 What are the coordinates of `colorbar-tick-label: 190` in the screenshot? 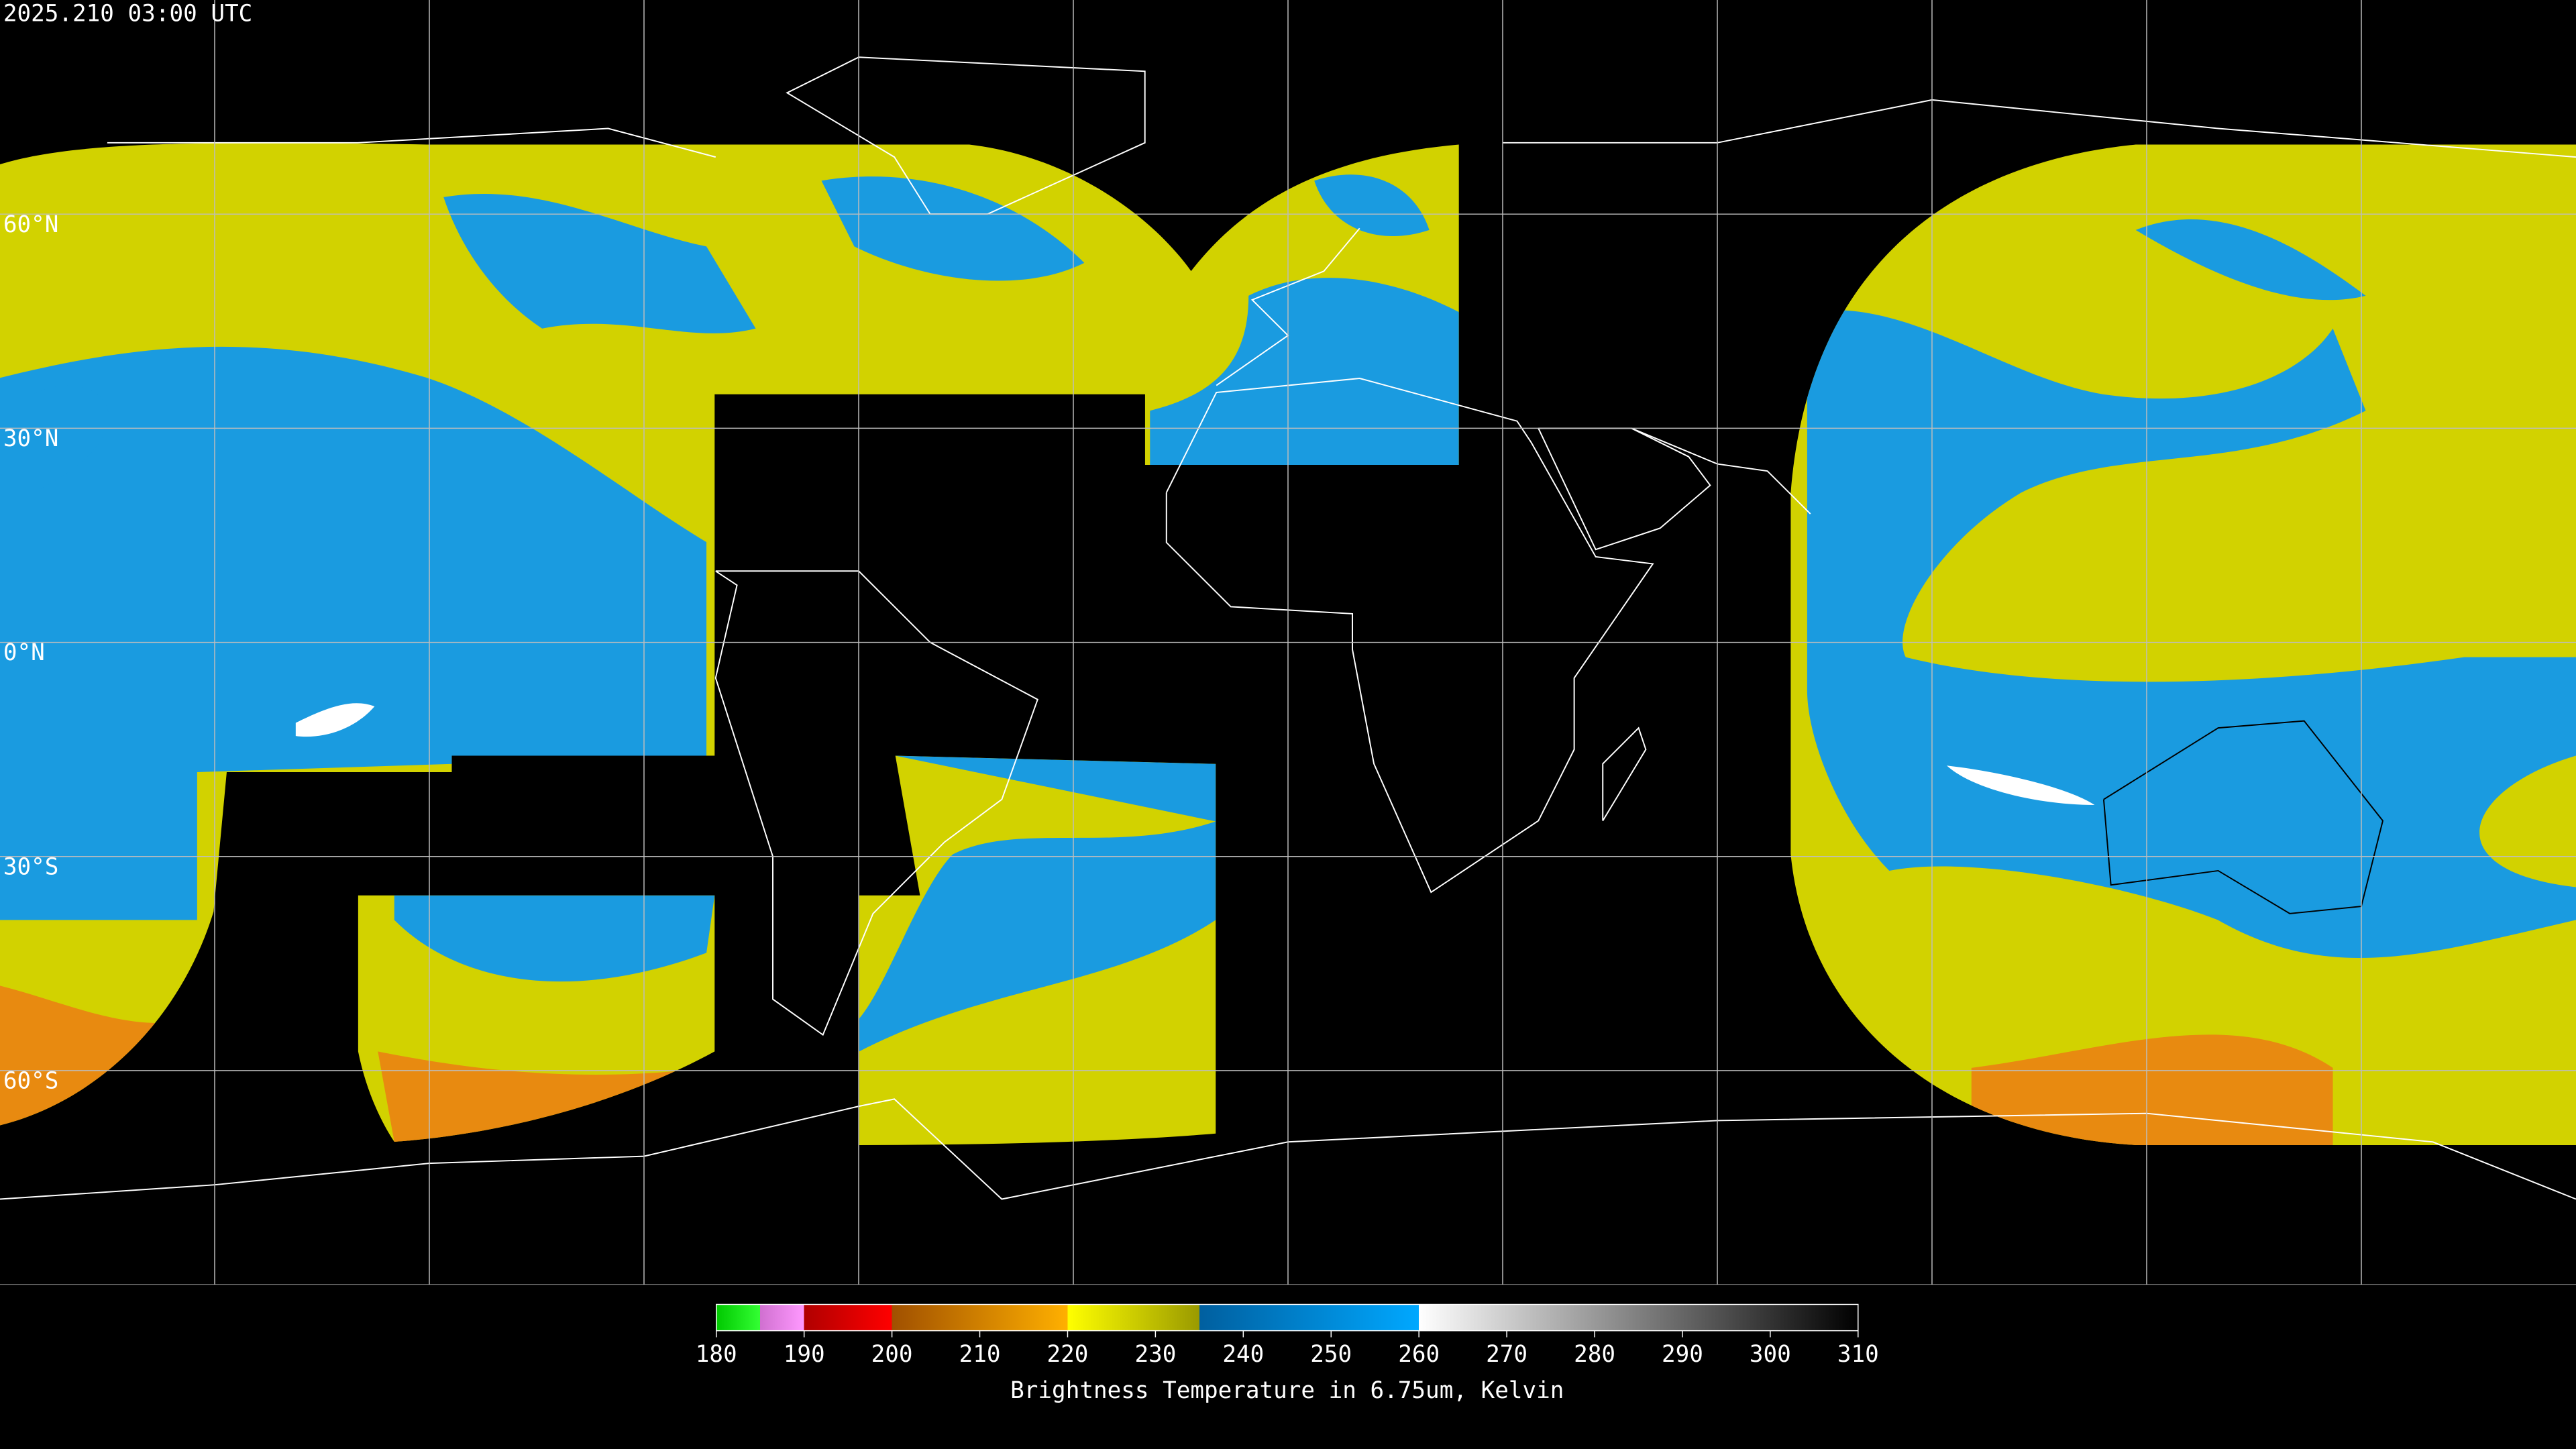 It's located at (804, 1354).